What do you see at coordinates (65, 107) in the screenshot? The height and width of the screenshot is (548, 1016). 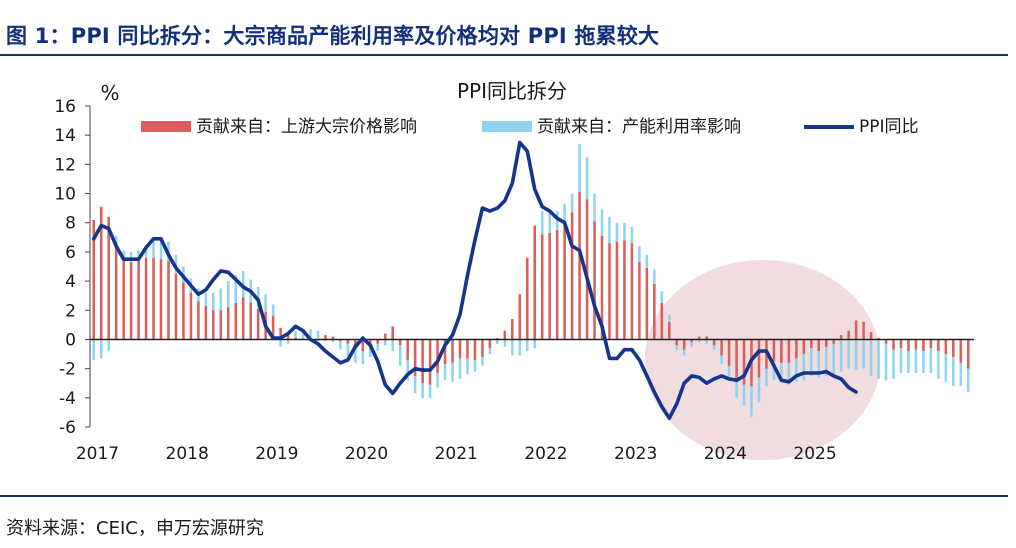 I see `y-tick-label: 16` at bounding box center [65, 107].